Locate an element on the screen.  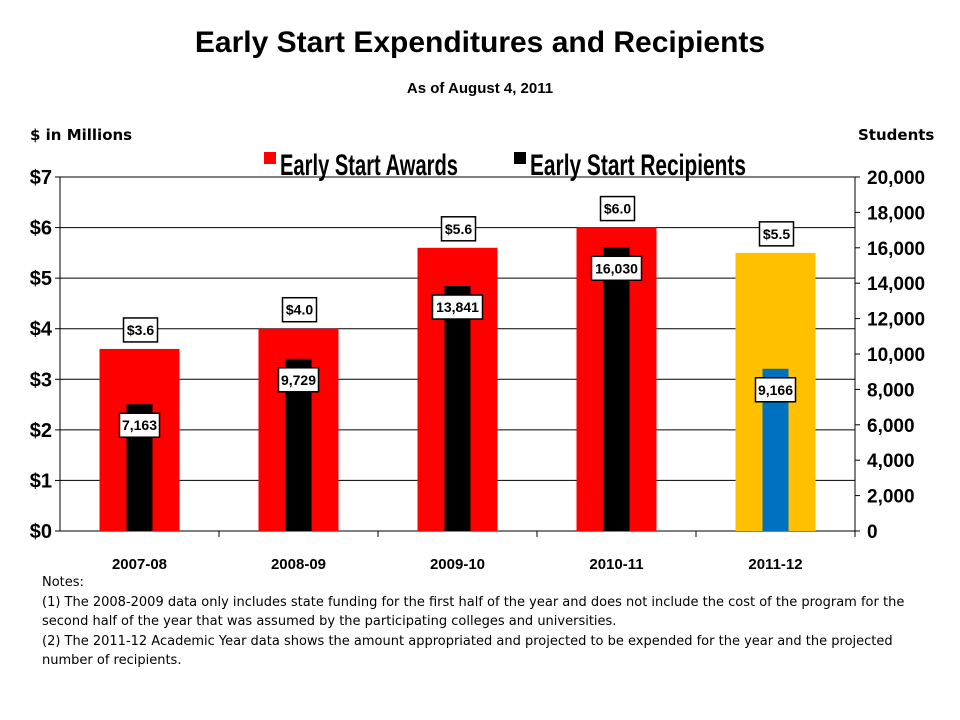
x-tick-label: 2010-11 is located at coordinates (616, 564).